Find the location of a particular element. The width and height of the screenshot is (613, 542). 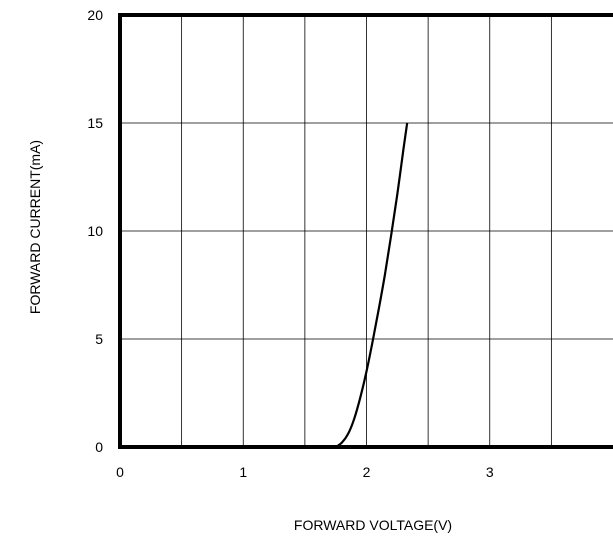

y-axis-title: FORWARD CURRENT(mA) is located at coordinates (35, 227).